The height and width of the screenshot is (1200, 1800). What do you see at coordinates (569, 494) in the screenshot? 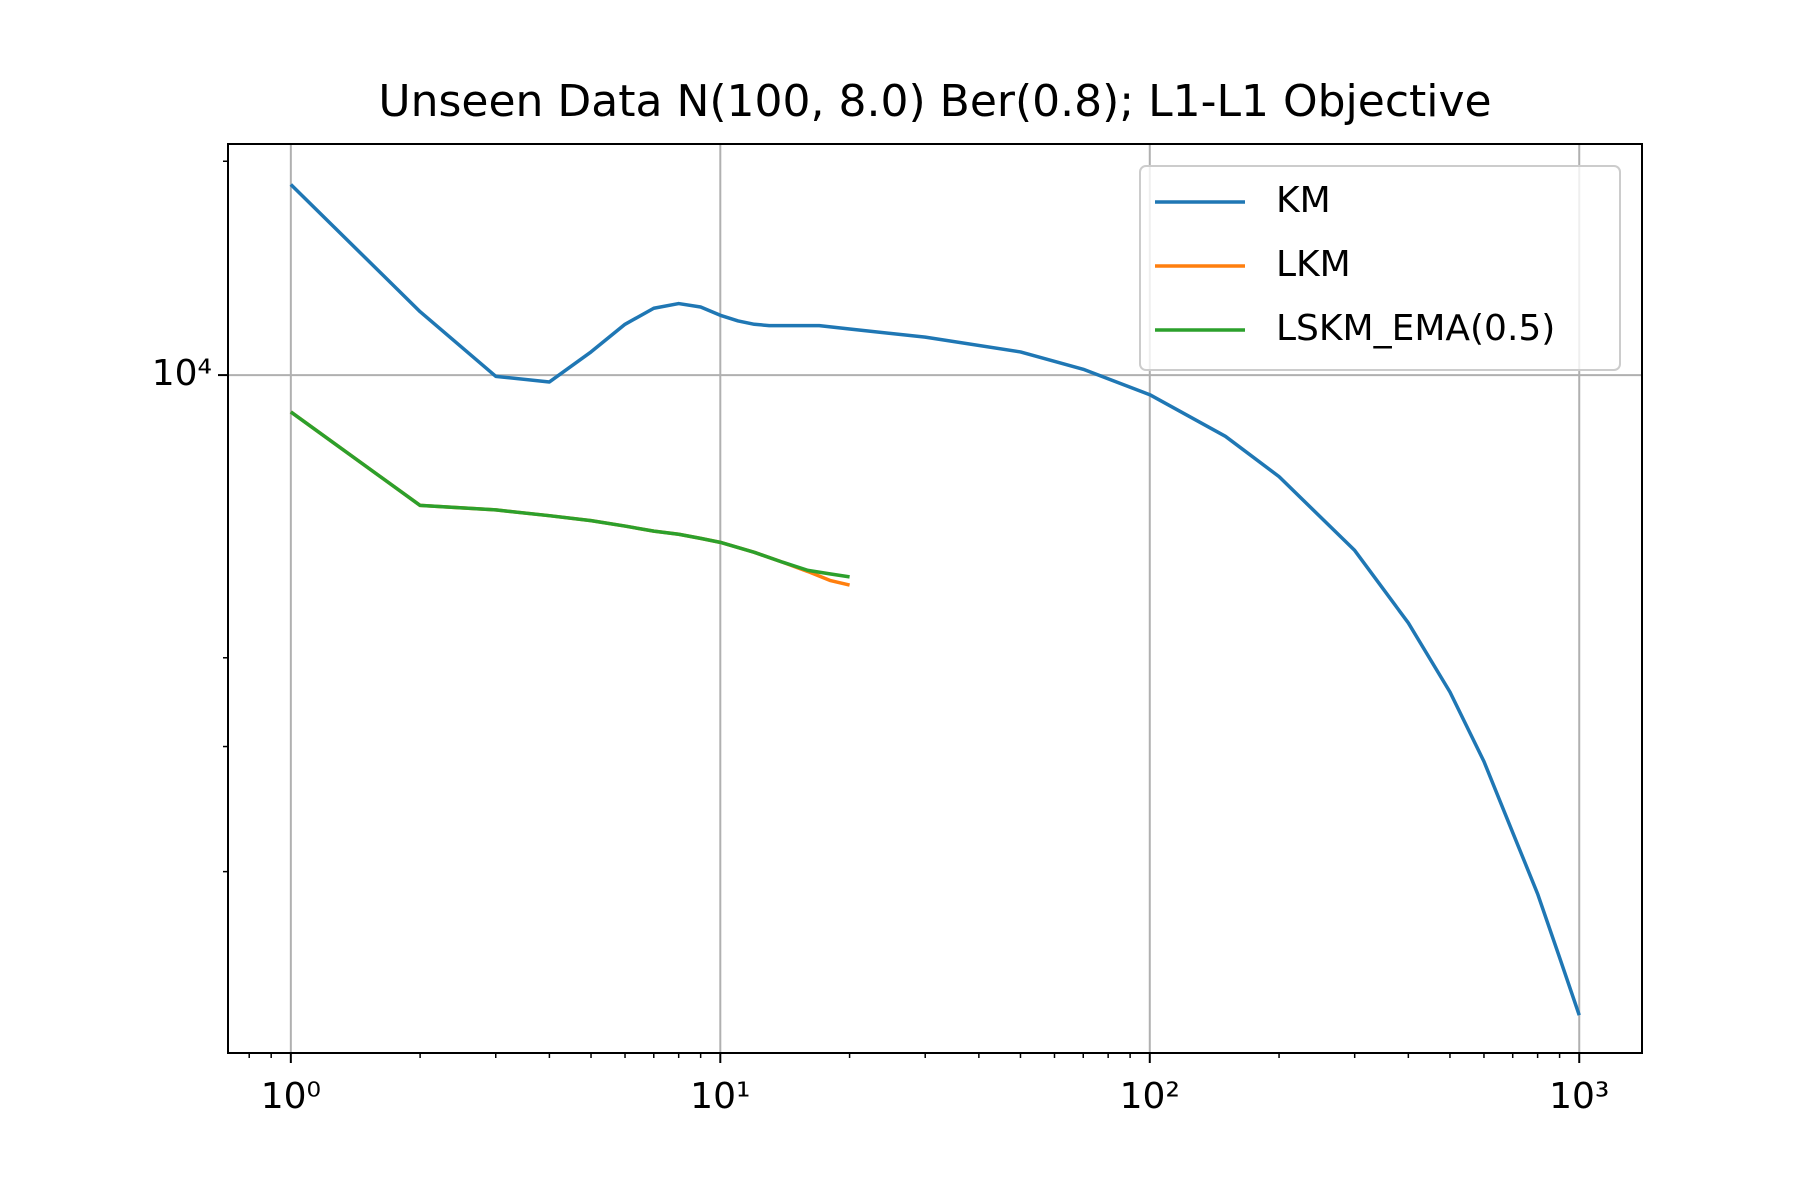
I see `series-line` at bounding box center [569, 494].